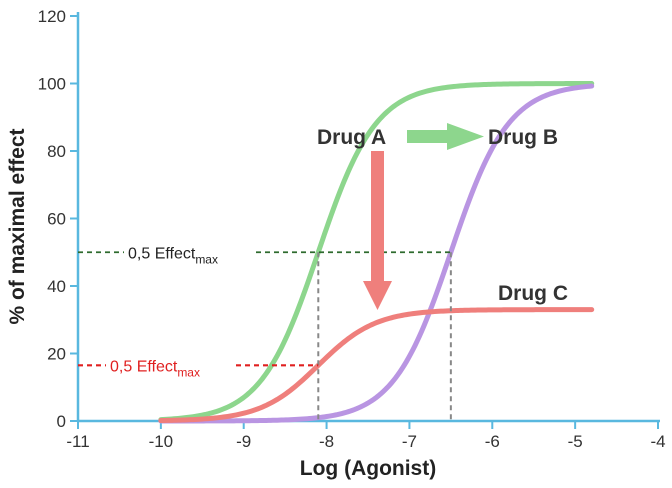 The image size is (672, 488). Describe the element at coordinates (377, 295) in the screenshot. I see `efficacy-arrow-head` at that location.